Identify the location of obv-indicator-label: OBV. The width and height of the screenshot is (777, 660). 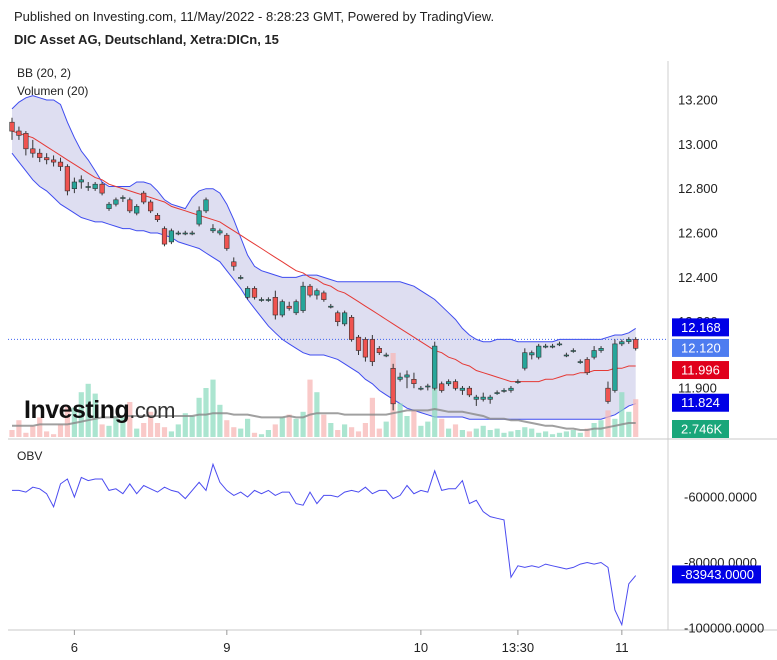
(30, 456).